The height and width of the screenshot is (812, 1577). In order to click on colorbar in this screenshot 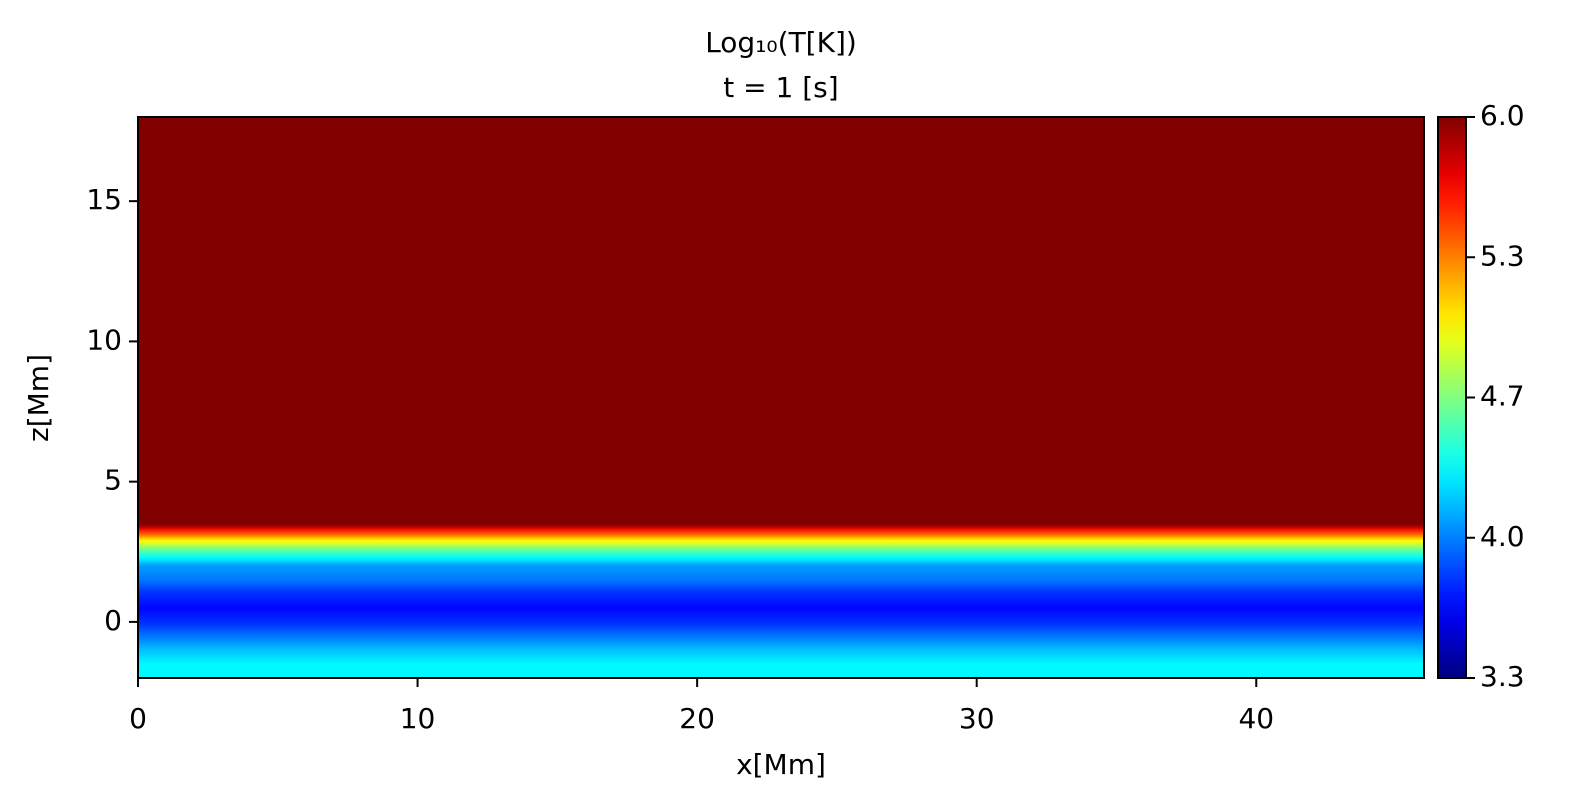, I will do `click(1452, 397)`.